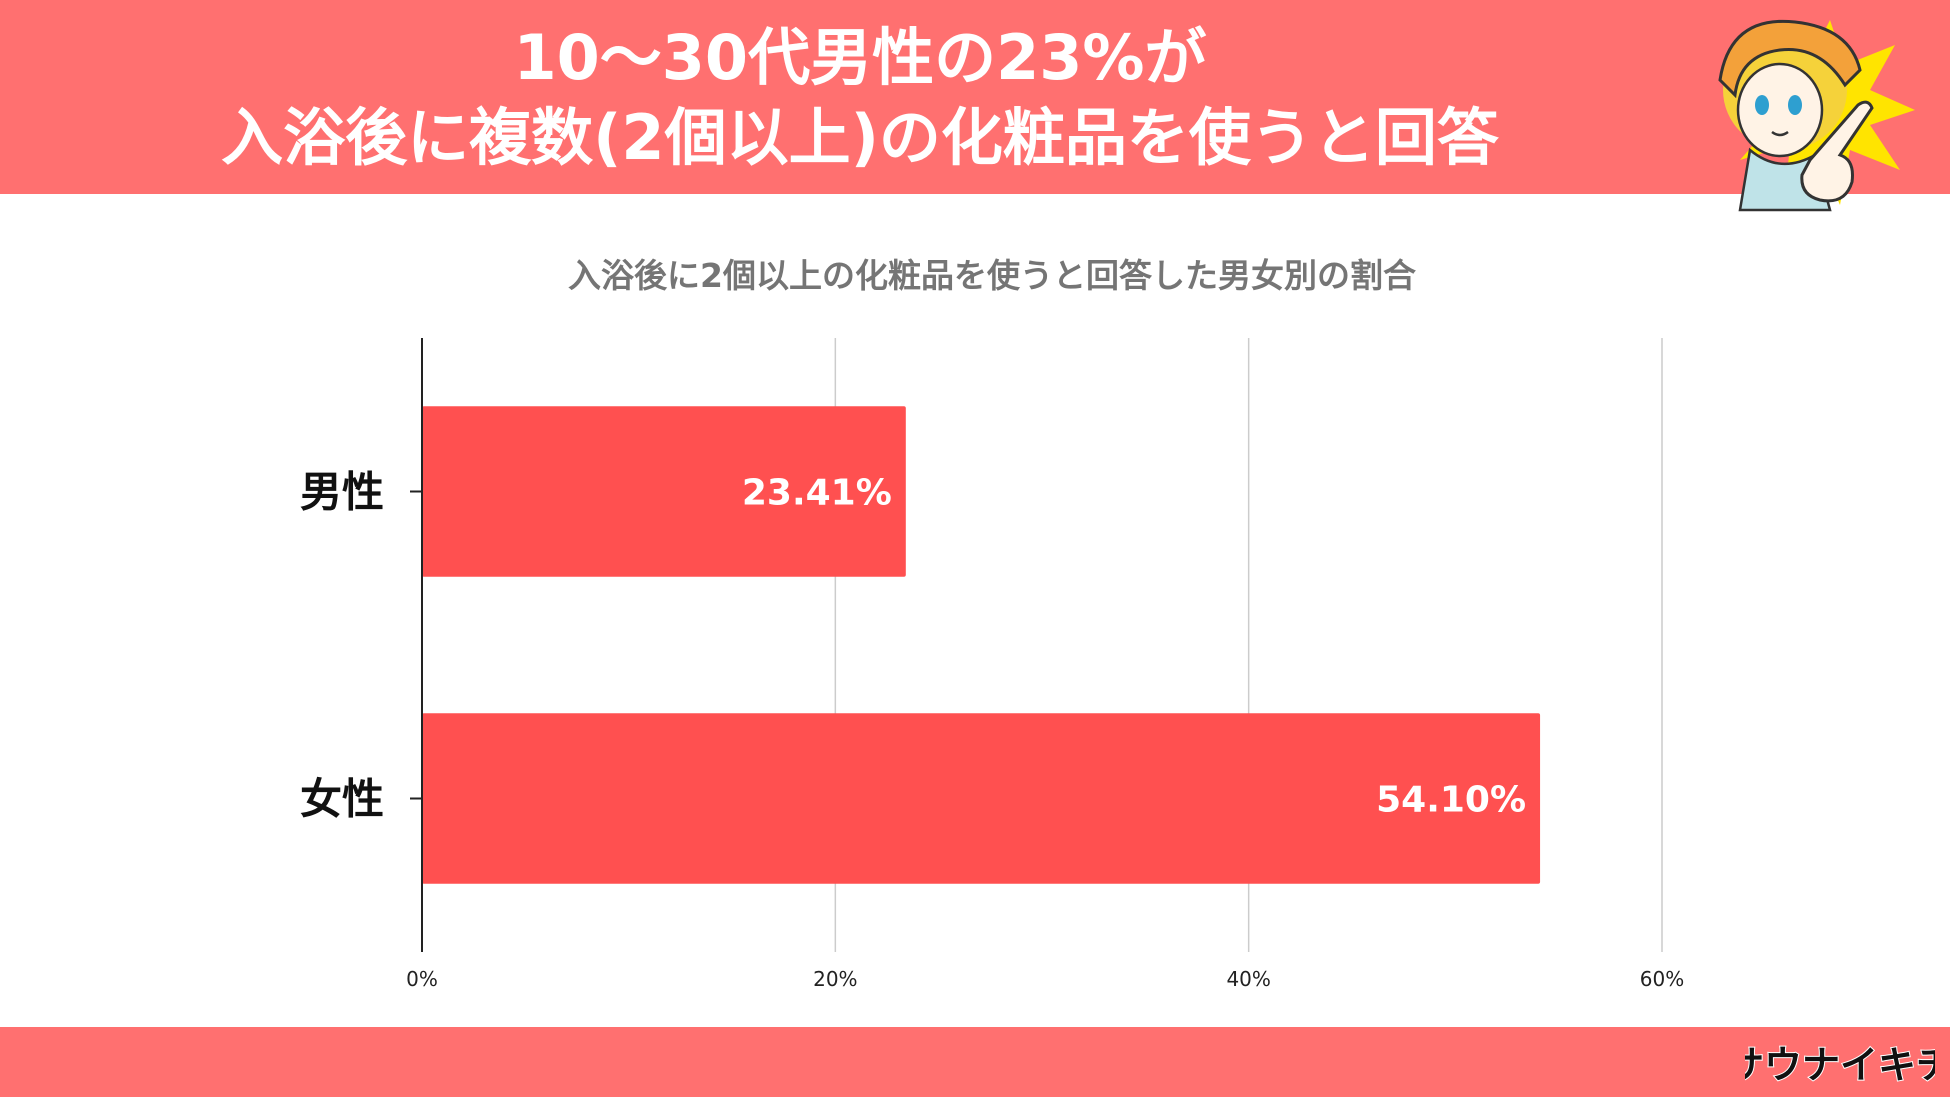 The image size is (1950, 1097). I want to click on brand-logo: サウナイキチ, so click(1840, 1065).